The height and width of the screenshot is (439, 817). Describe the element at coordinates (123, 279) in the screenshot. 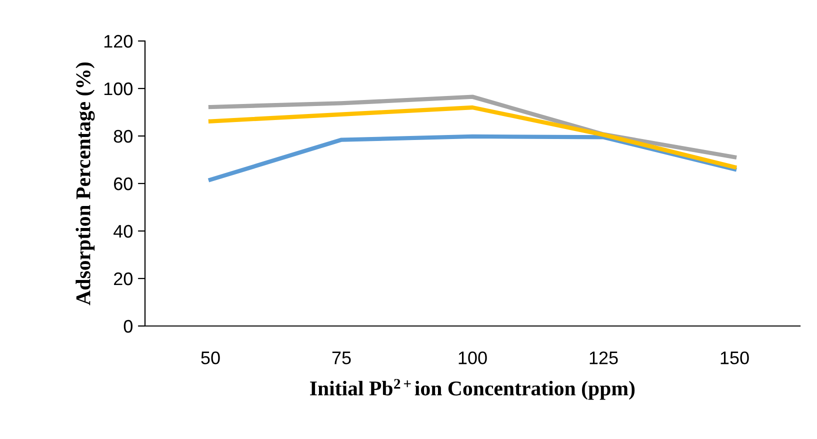

I see `y-tick-label: 20` at that location.